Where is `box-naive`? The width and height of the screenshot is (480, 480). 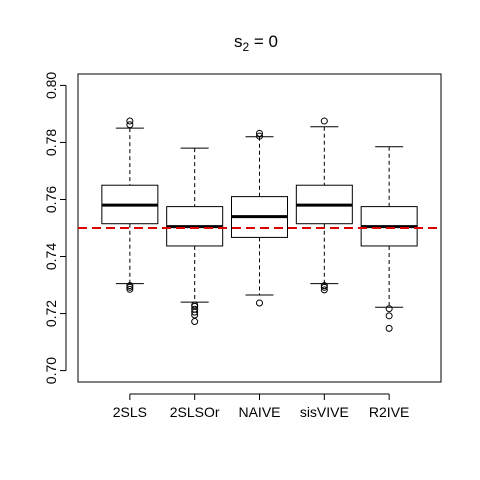
box-naive is located at coordinates (259, 218).